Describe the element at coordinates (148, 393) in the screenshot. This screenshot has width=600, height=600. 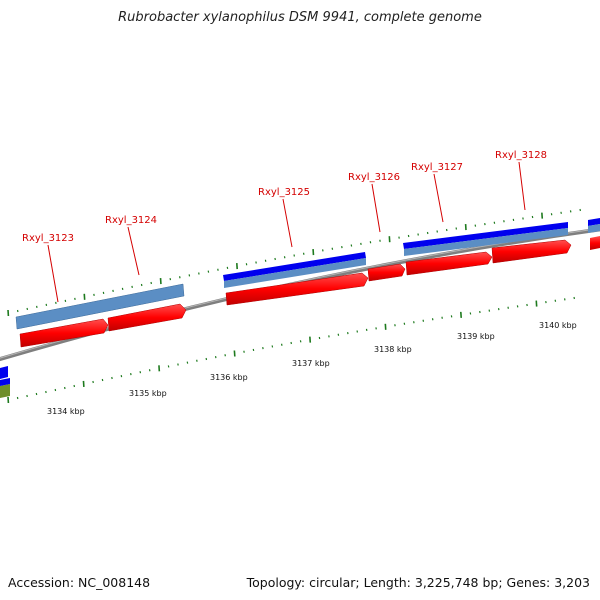
I see `position-label: 3135 kbp` at that location.